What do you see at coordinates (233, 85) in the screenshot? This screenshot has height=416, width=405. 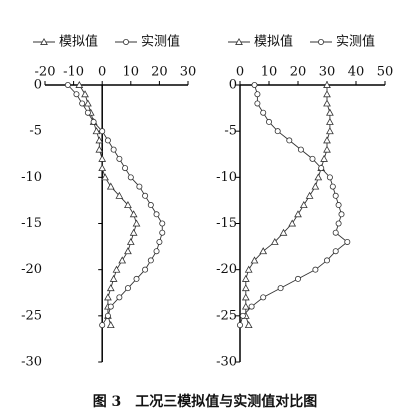 I see `y-tick-label: 0` at bounding box center [233, 85].